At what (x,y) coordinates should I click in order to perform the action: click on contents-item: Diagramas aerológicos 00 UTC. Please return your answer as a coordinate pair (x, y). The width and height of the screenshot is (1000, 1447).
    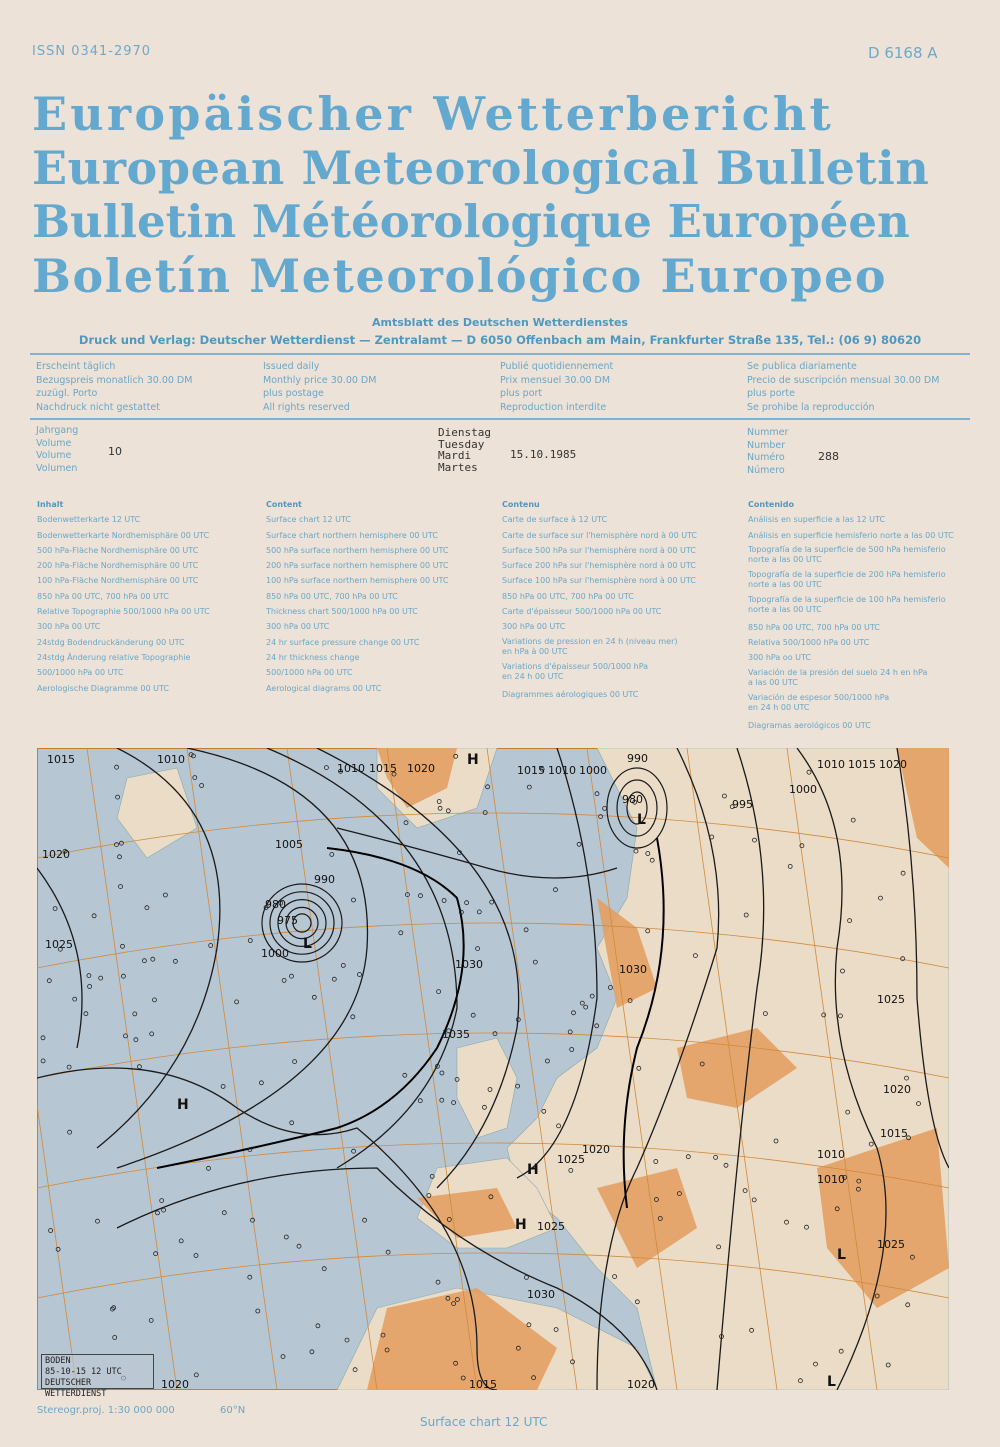
    Looking at the image, I should click on (809, 725).